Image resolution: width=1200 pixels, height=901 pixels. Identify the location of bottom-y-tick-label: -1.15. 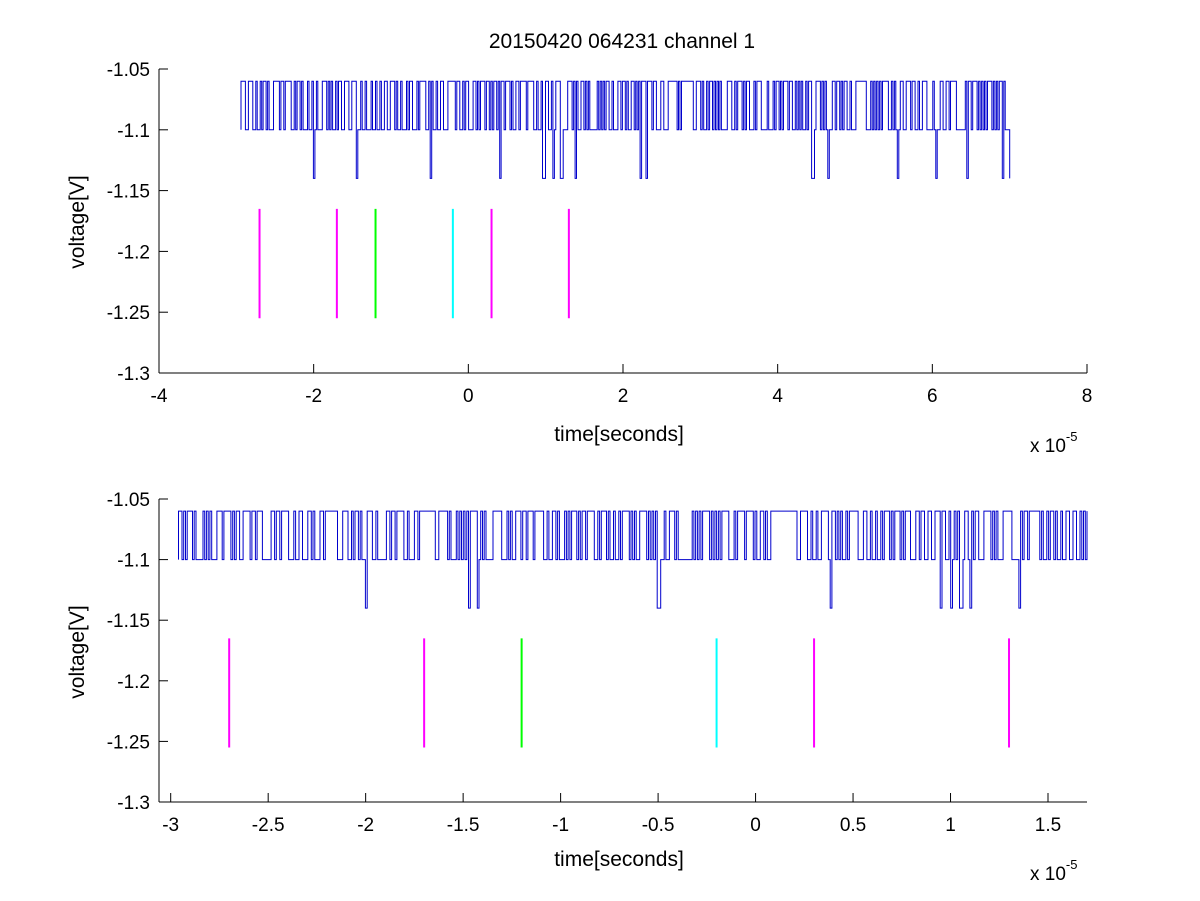
(128, 621).